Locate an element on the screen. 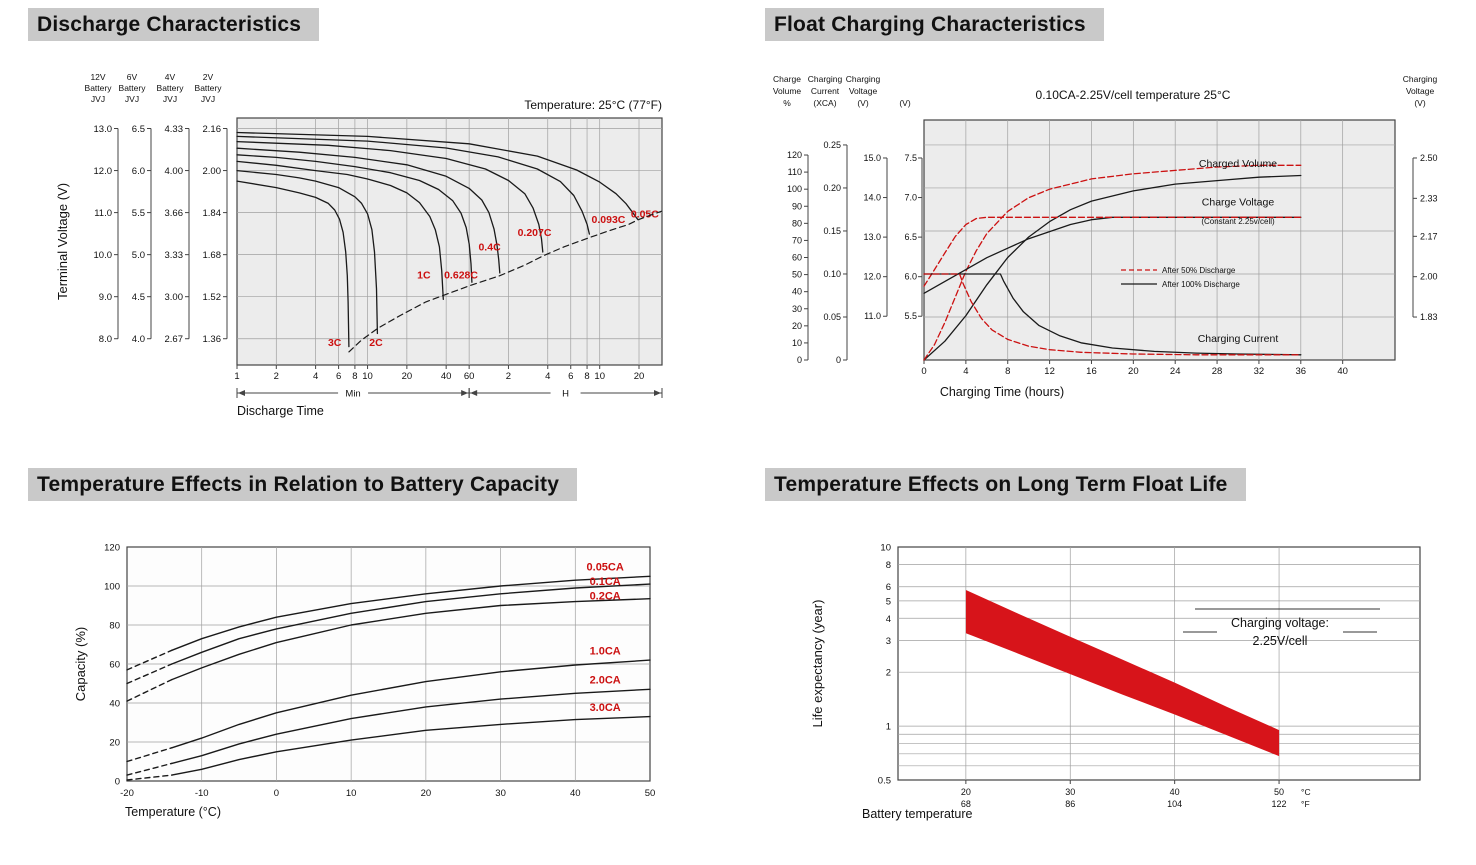  svg-text: Charging is located at coordinates (863, 79).